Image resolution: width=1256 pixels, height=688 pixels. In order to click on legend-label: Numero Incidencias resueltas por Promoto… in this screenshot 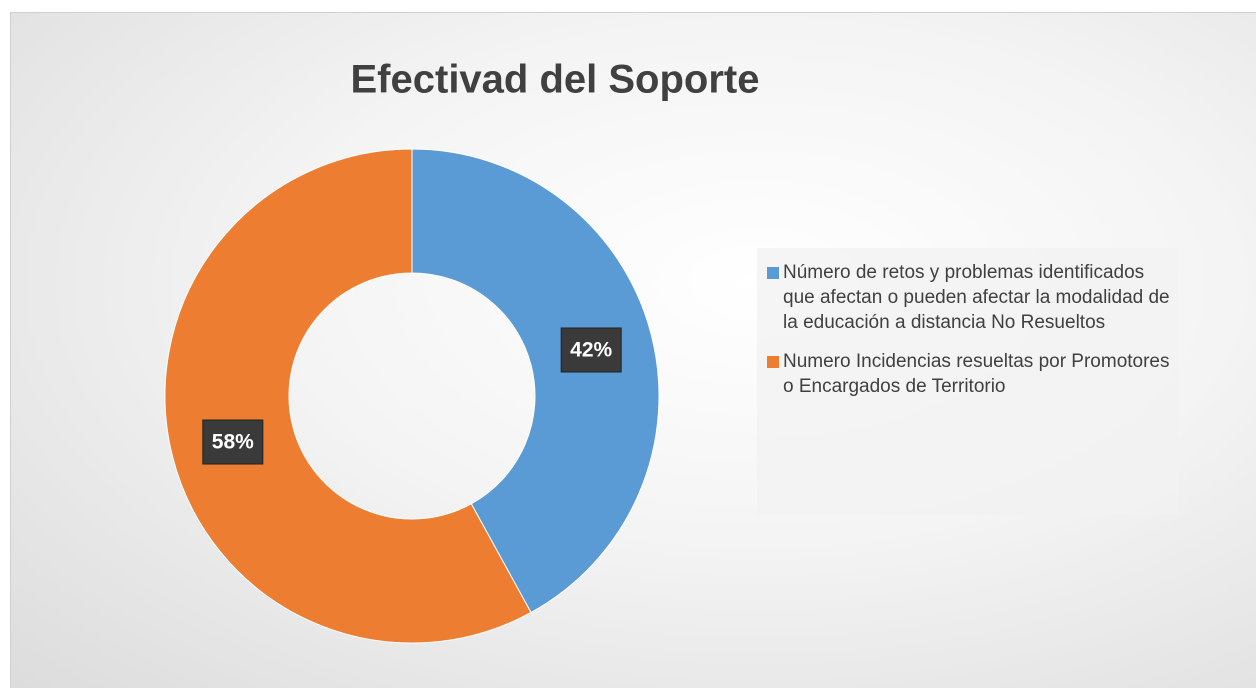, I will do `click(976, 374)`.